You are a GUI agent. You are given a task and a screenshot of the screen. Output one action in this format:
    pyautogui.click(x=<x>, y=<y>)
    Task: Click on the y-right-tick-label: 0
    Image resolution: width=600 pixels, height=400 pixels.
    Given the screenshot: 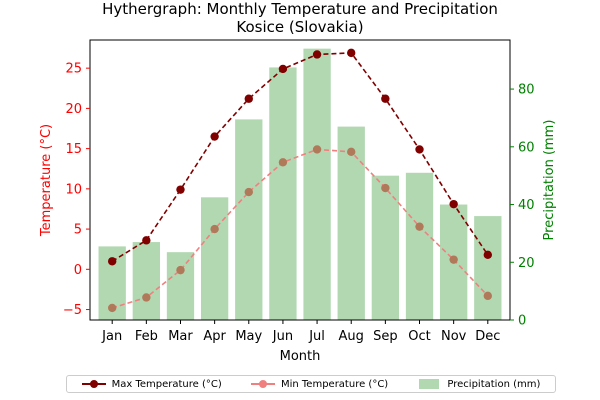 What is the action you would take?
    pyautogui.click(x=522, y=321)
    